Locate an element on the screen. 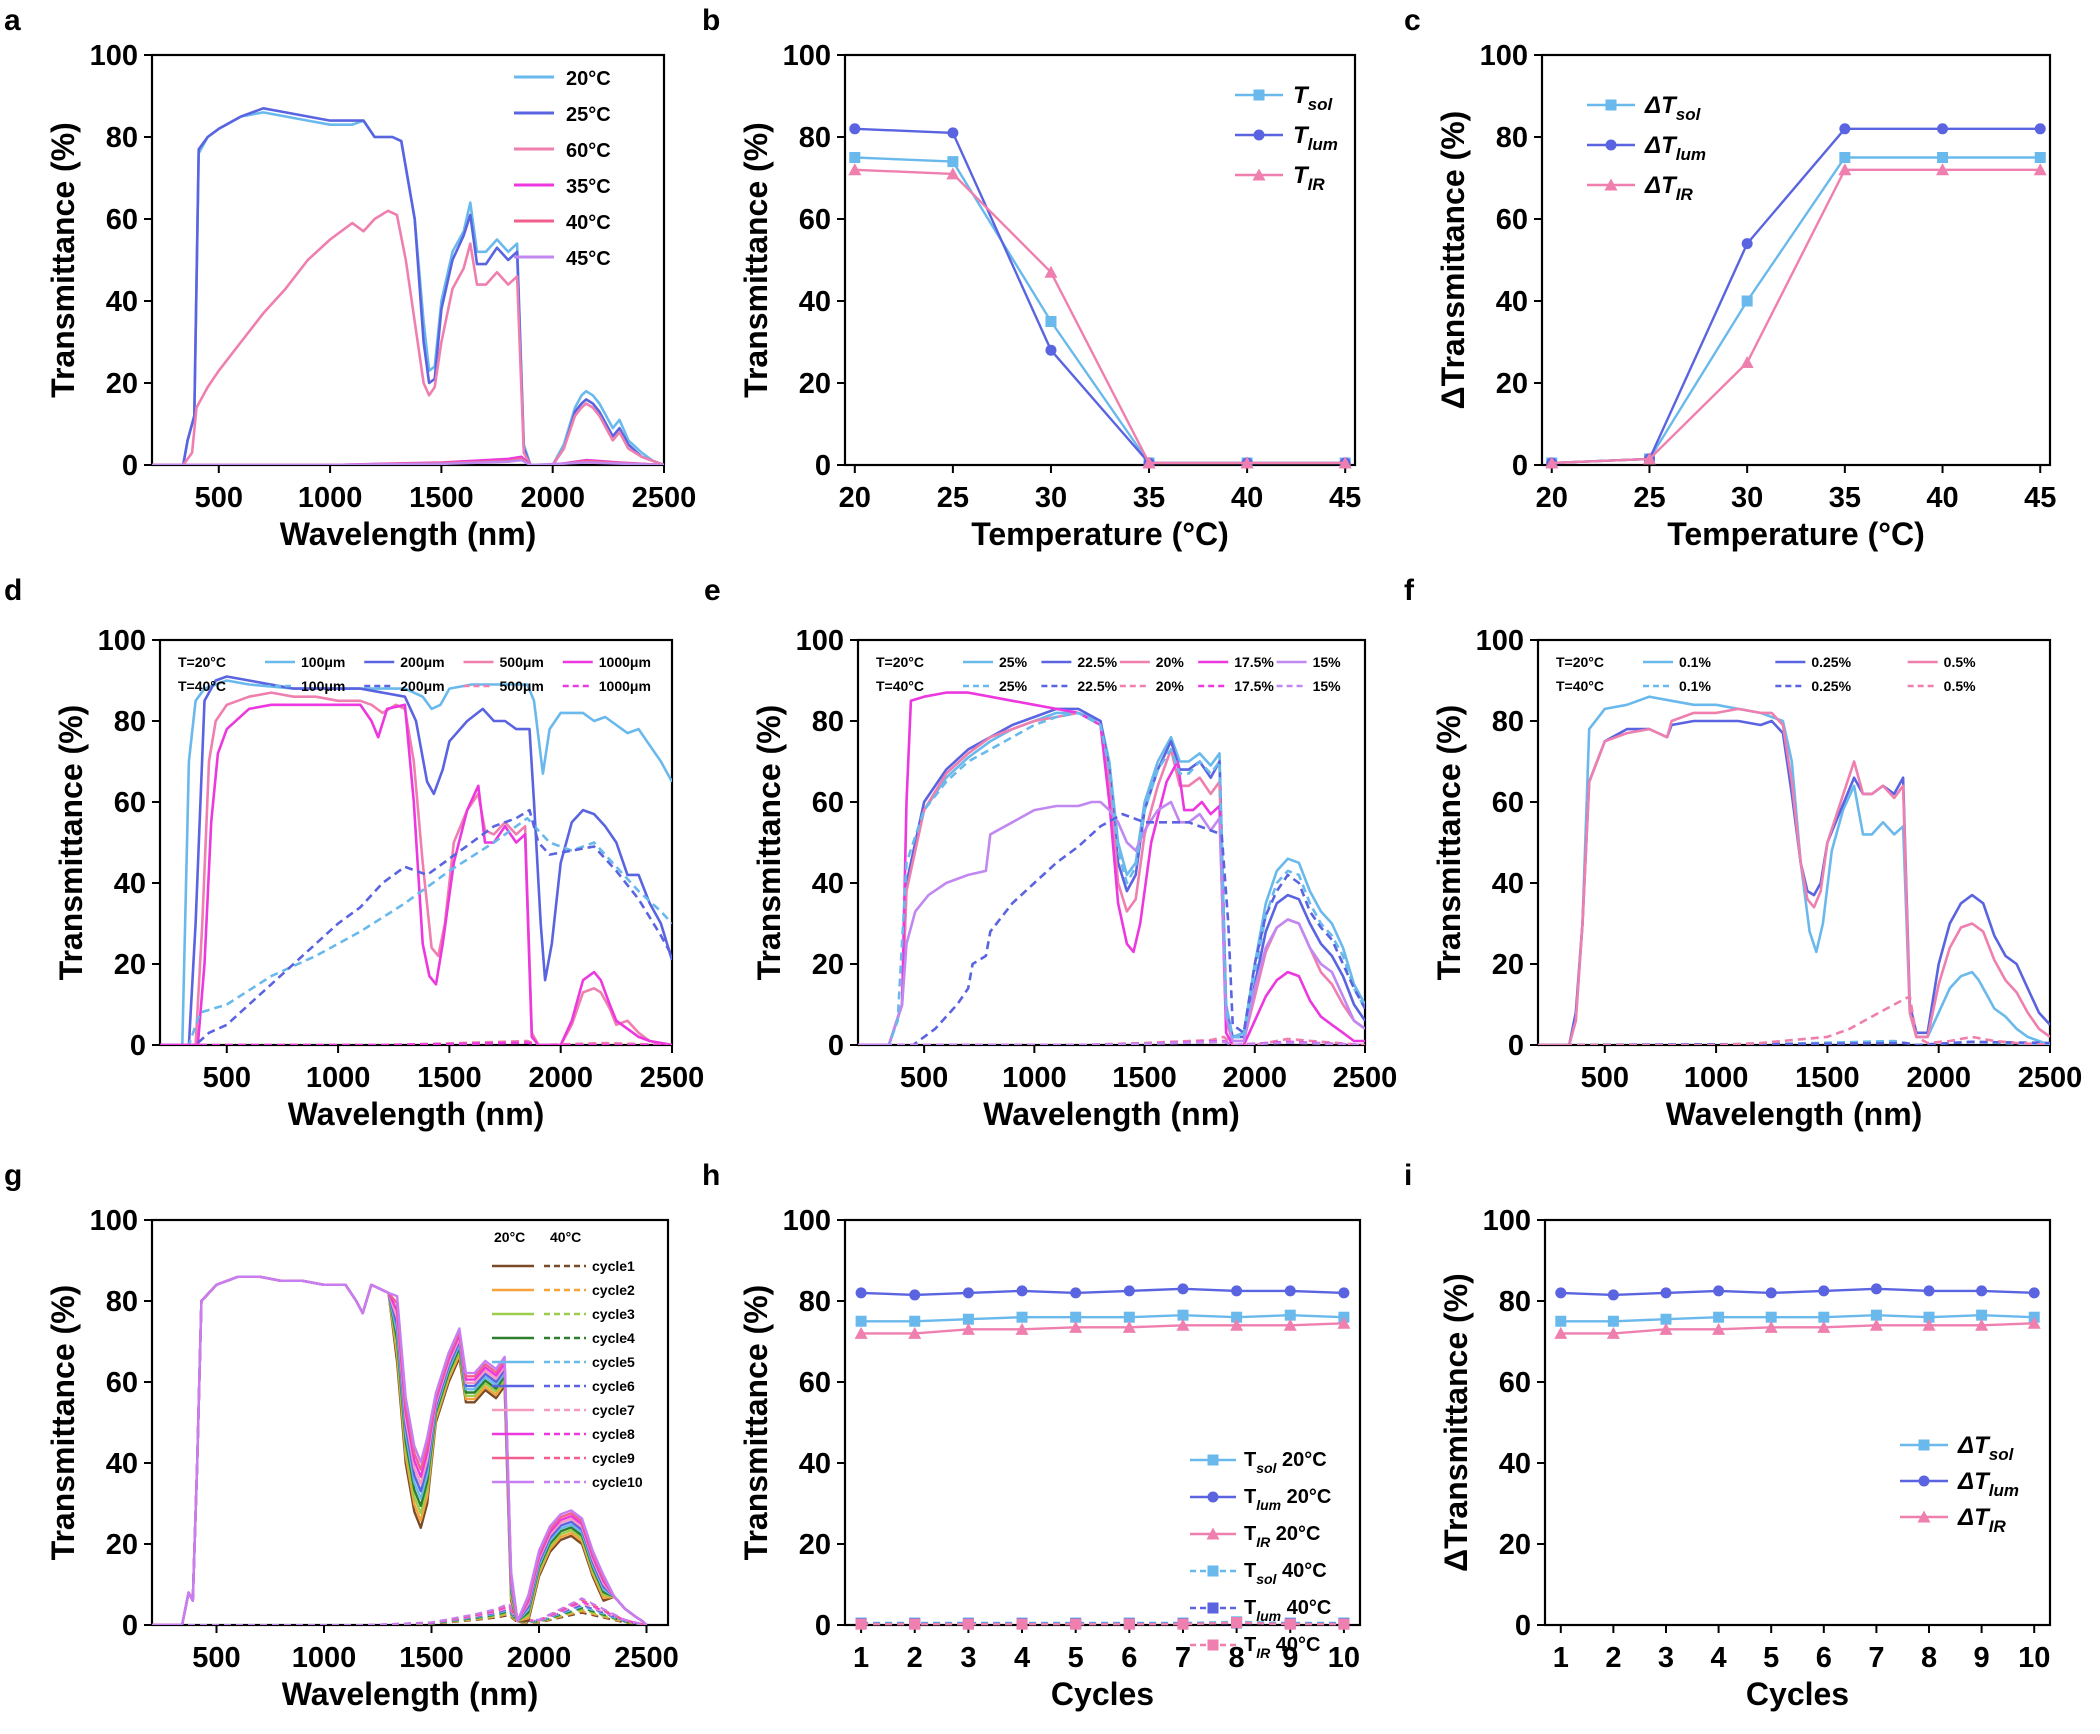 The image size is (2100, 1734). y-tick-label: 0 is located at coordinates (130, 466).